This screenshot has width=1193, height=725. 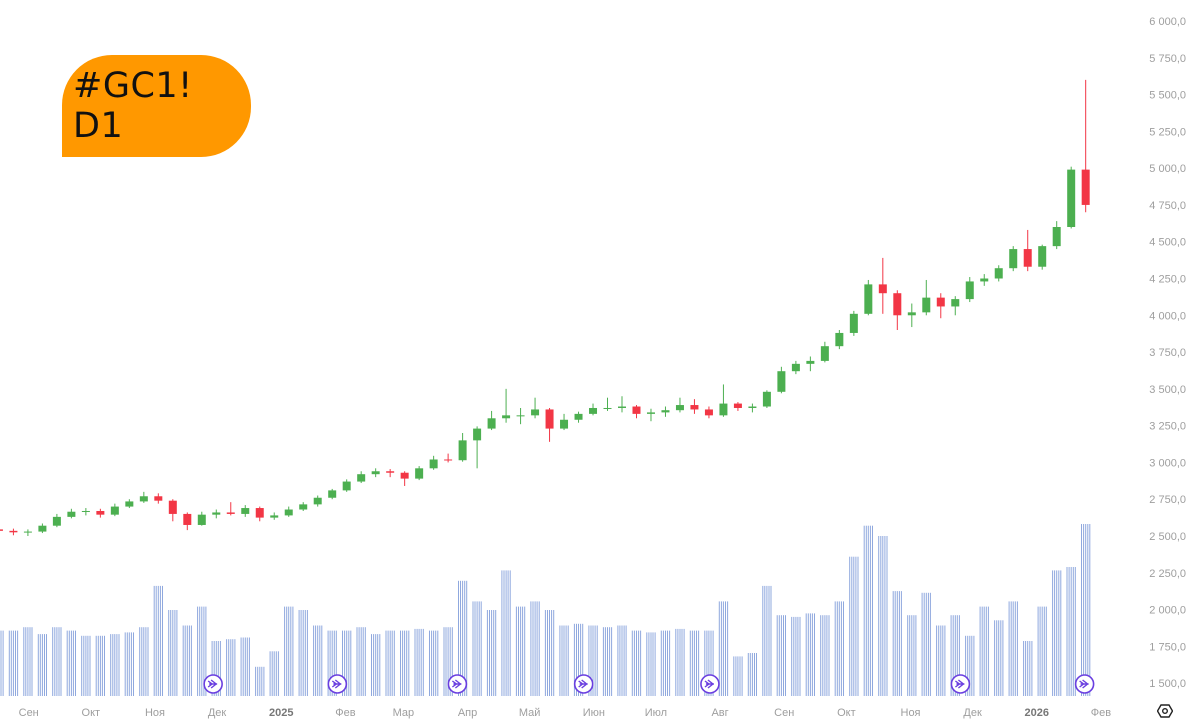 I want to click on x-tick-label: Фев, so click(x=345, y=713).